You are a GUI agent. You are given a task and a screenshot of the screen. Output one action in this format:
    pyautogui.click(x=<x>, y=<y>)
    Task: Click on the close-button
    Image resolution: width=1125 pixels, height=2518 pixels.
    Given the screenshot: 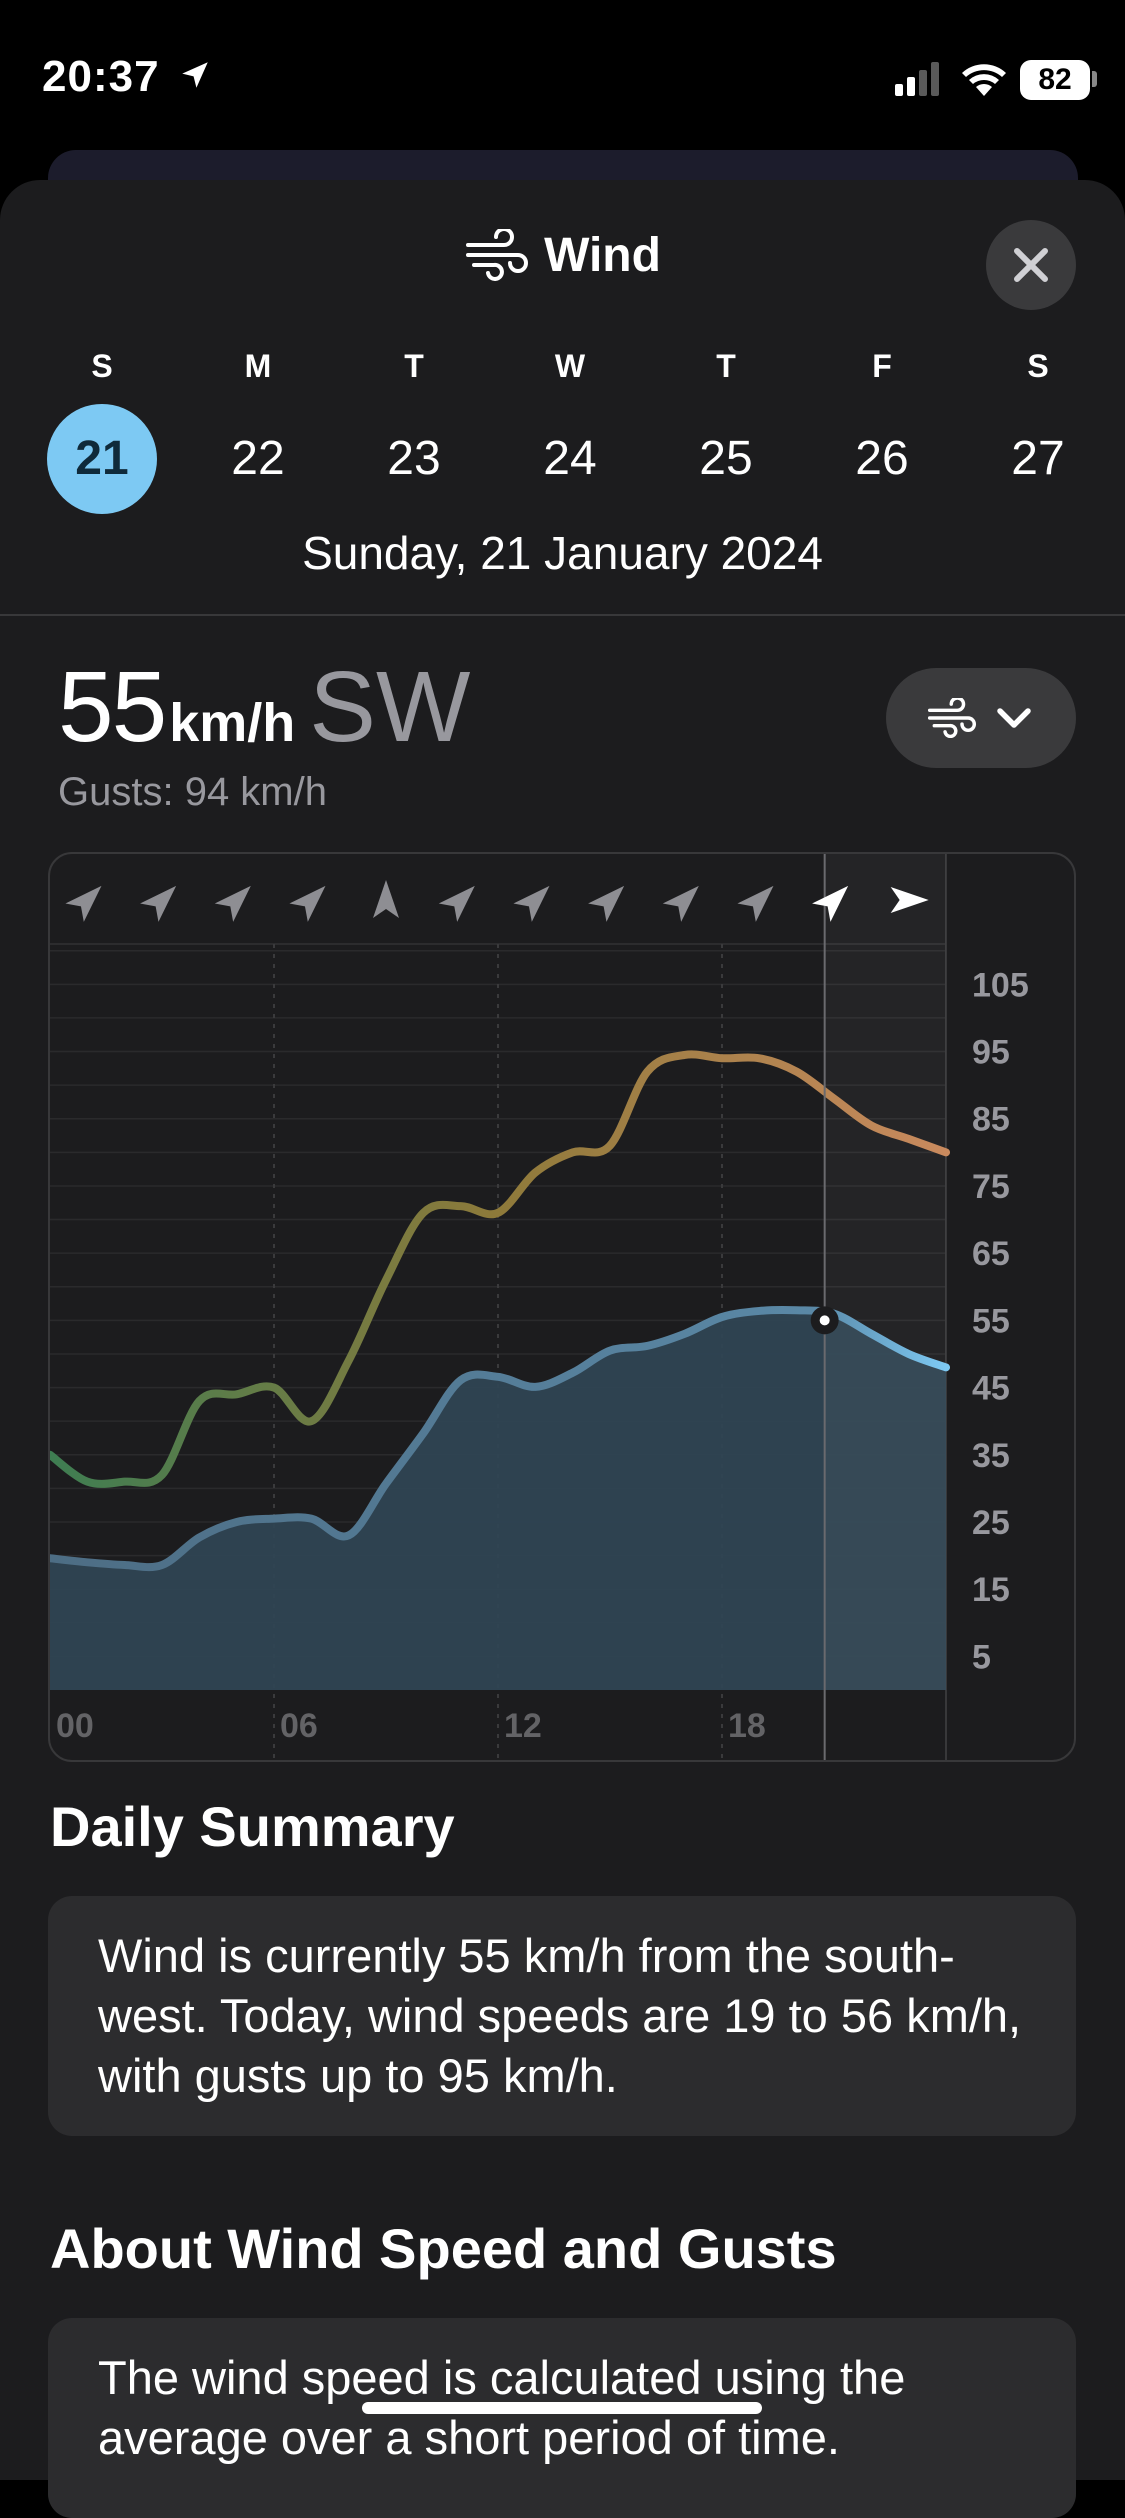 What is the action you would take?
    pyautogui.click(x=1031, y=265)
    